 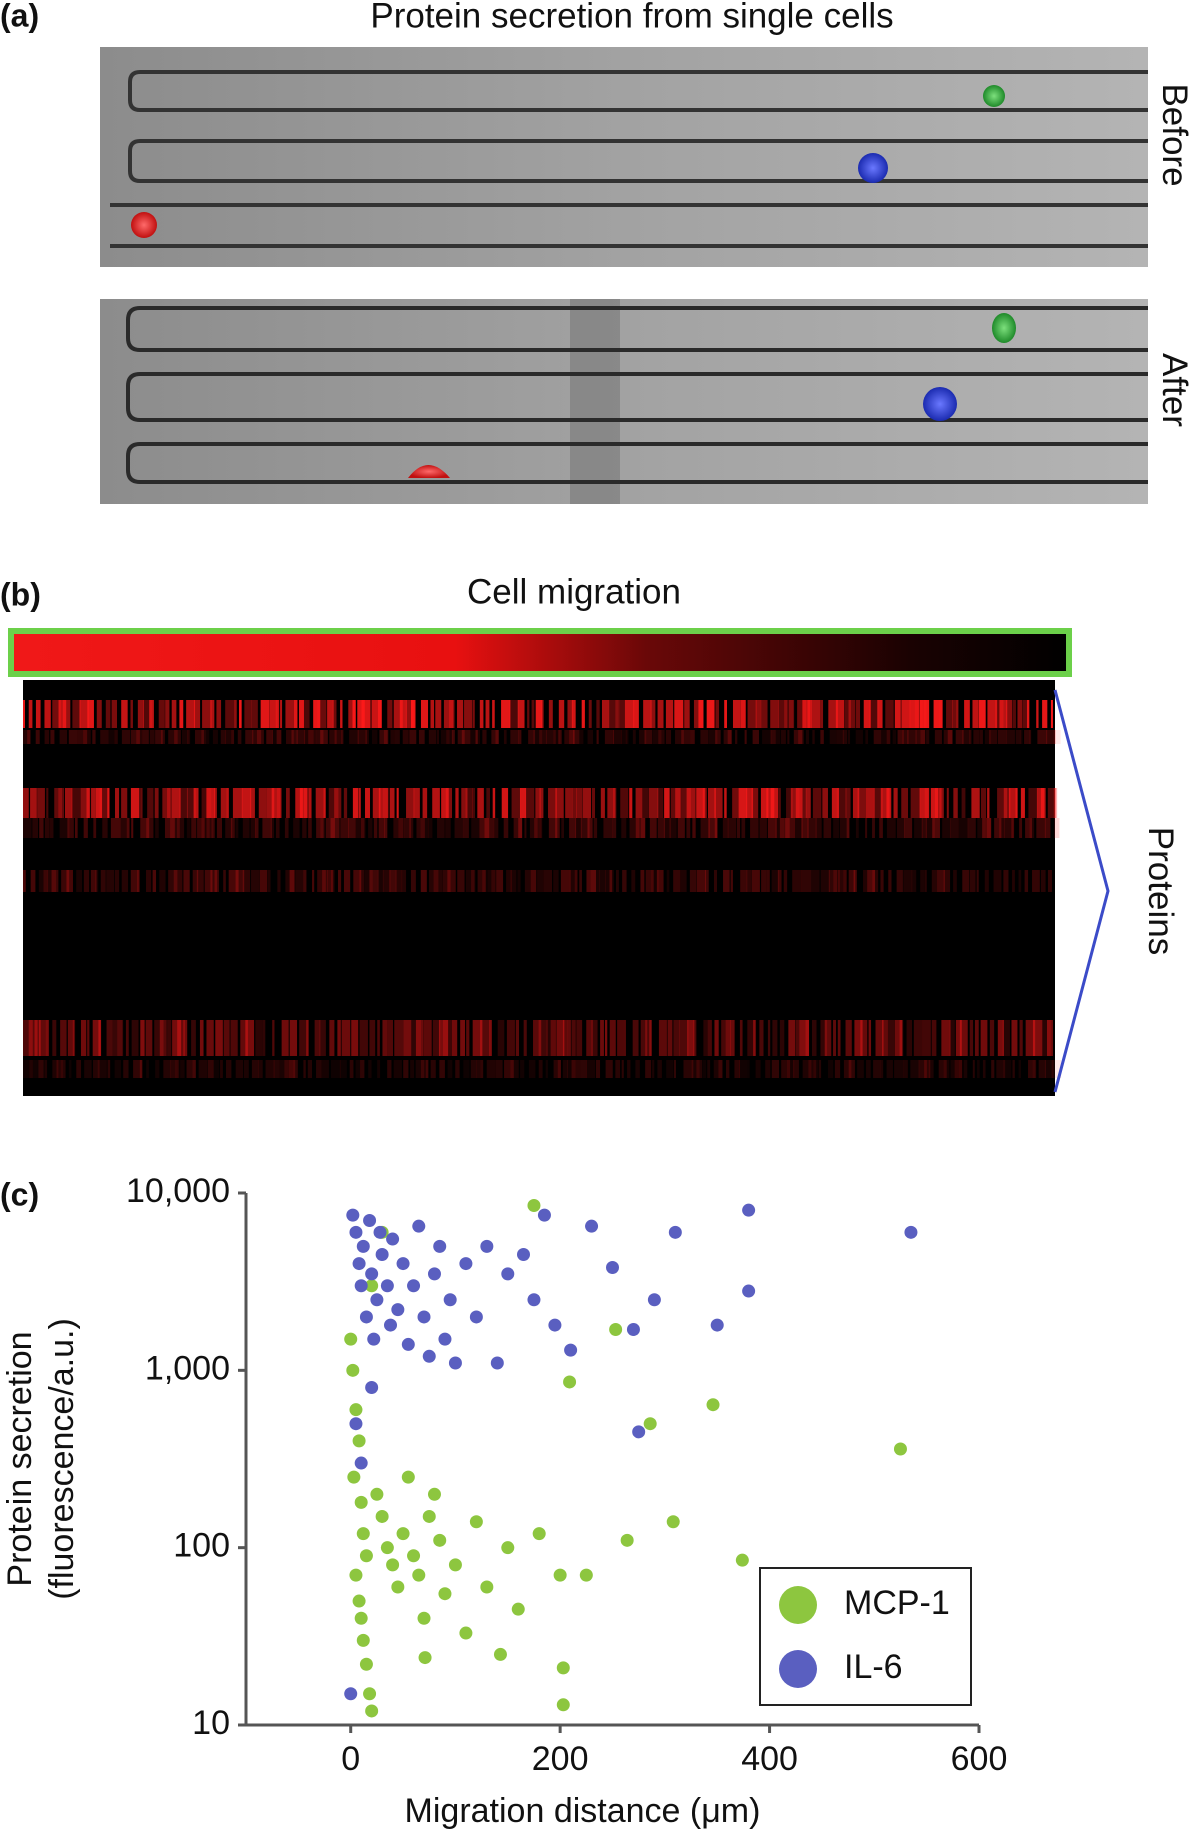 I want to click on y-tick-label: 10, so click(x=211, y=1723).